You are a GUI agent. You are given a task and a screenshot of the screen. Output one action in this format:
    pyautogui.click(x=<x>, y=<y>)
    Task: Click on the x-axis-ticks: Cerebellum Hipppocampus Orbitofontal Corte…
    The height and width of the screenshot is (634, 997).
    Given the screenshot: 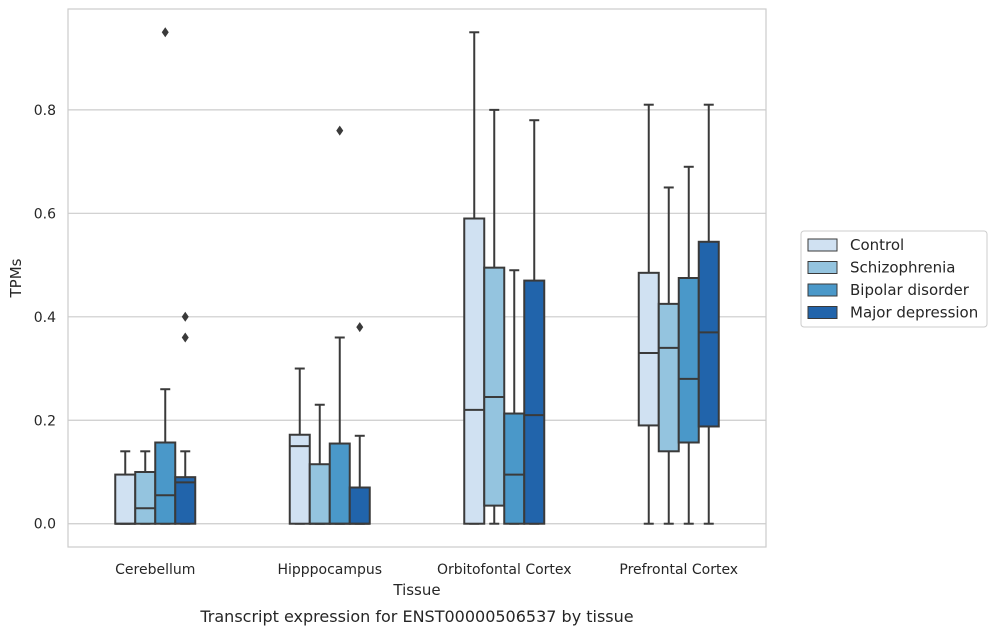 What is the action you would take?
    pyautogui.click(x=426, y=570)
    